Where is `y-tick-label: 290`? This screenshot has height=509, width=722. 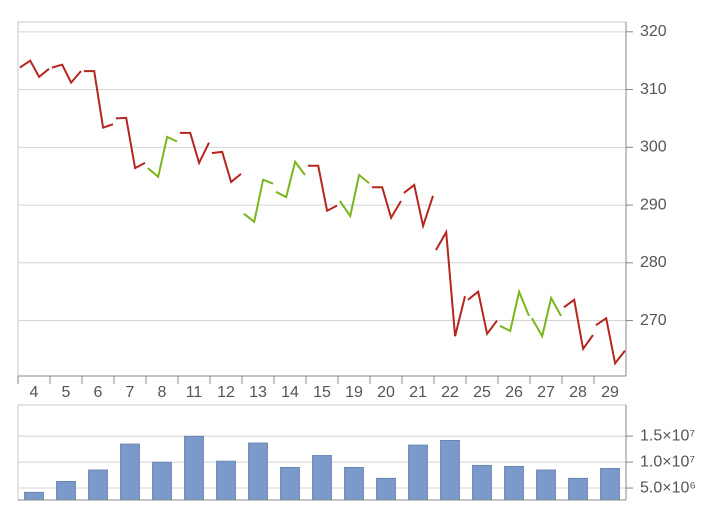
y-tick-label: 290 is located at coordinates (653, 204).